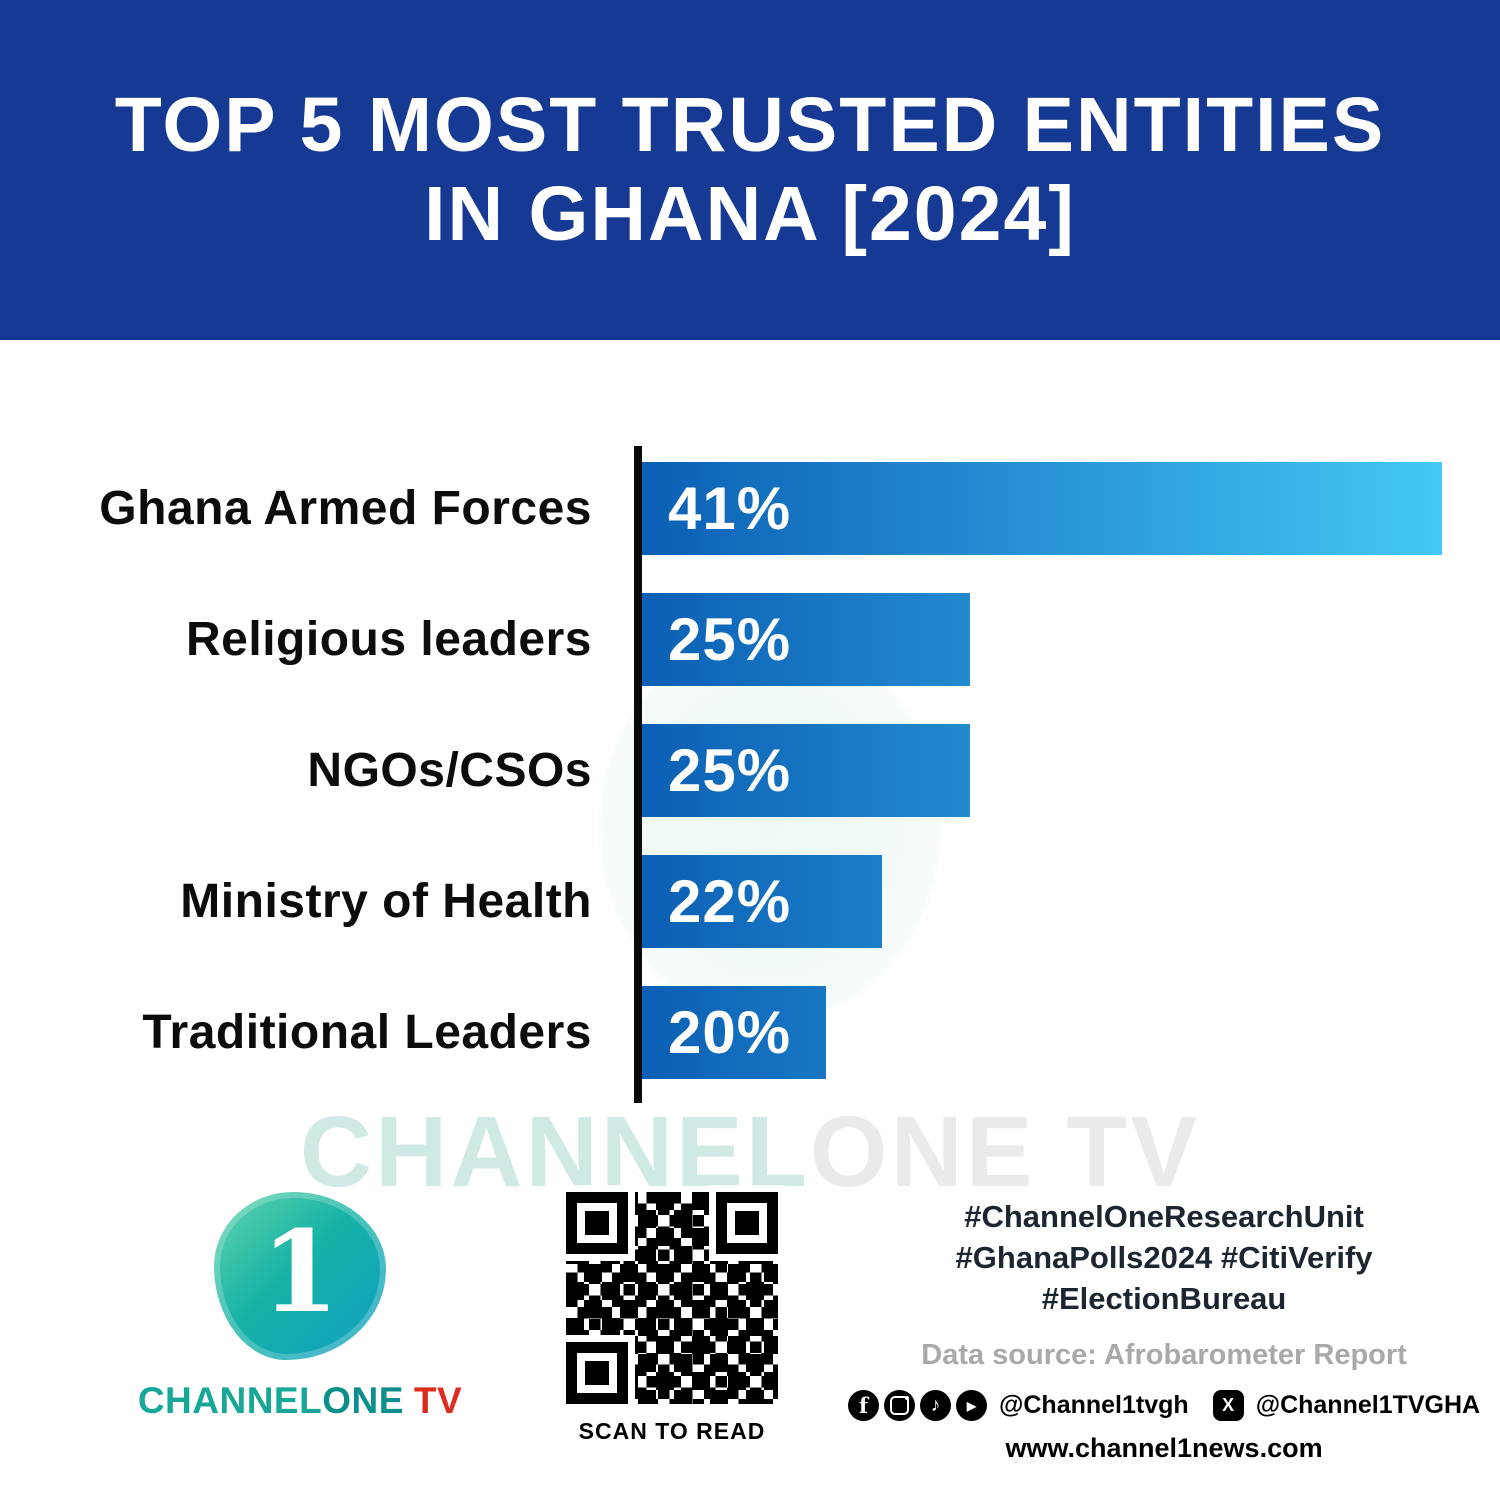  I want to click on hashtags-line-1: #ChannelOneResearchUnit, so click(1164, 1216).